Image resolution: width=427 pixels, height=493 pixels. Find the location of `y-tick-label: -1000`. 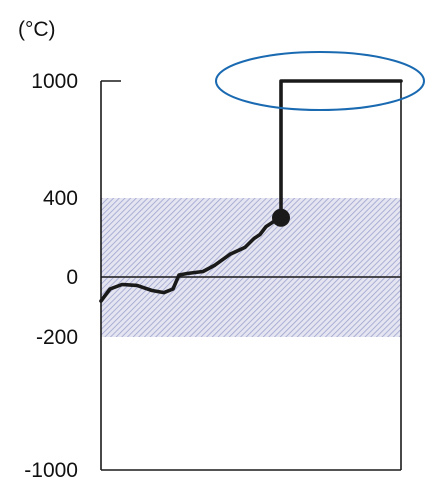

y-tick-label: -1000 is located at coordinates (51, 470).